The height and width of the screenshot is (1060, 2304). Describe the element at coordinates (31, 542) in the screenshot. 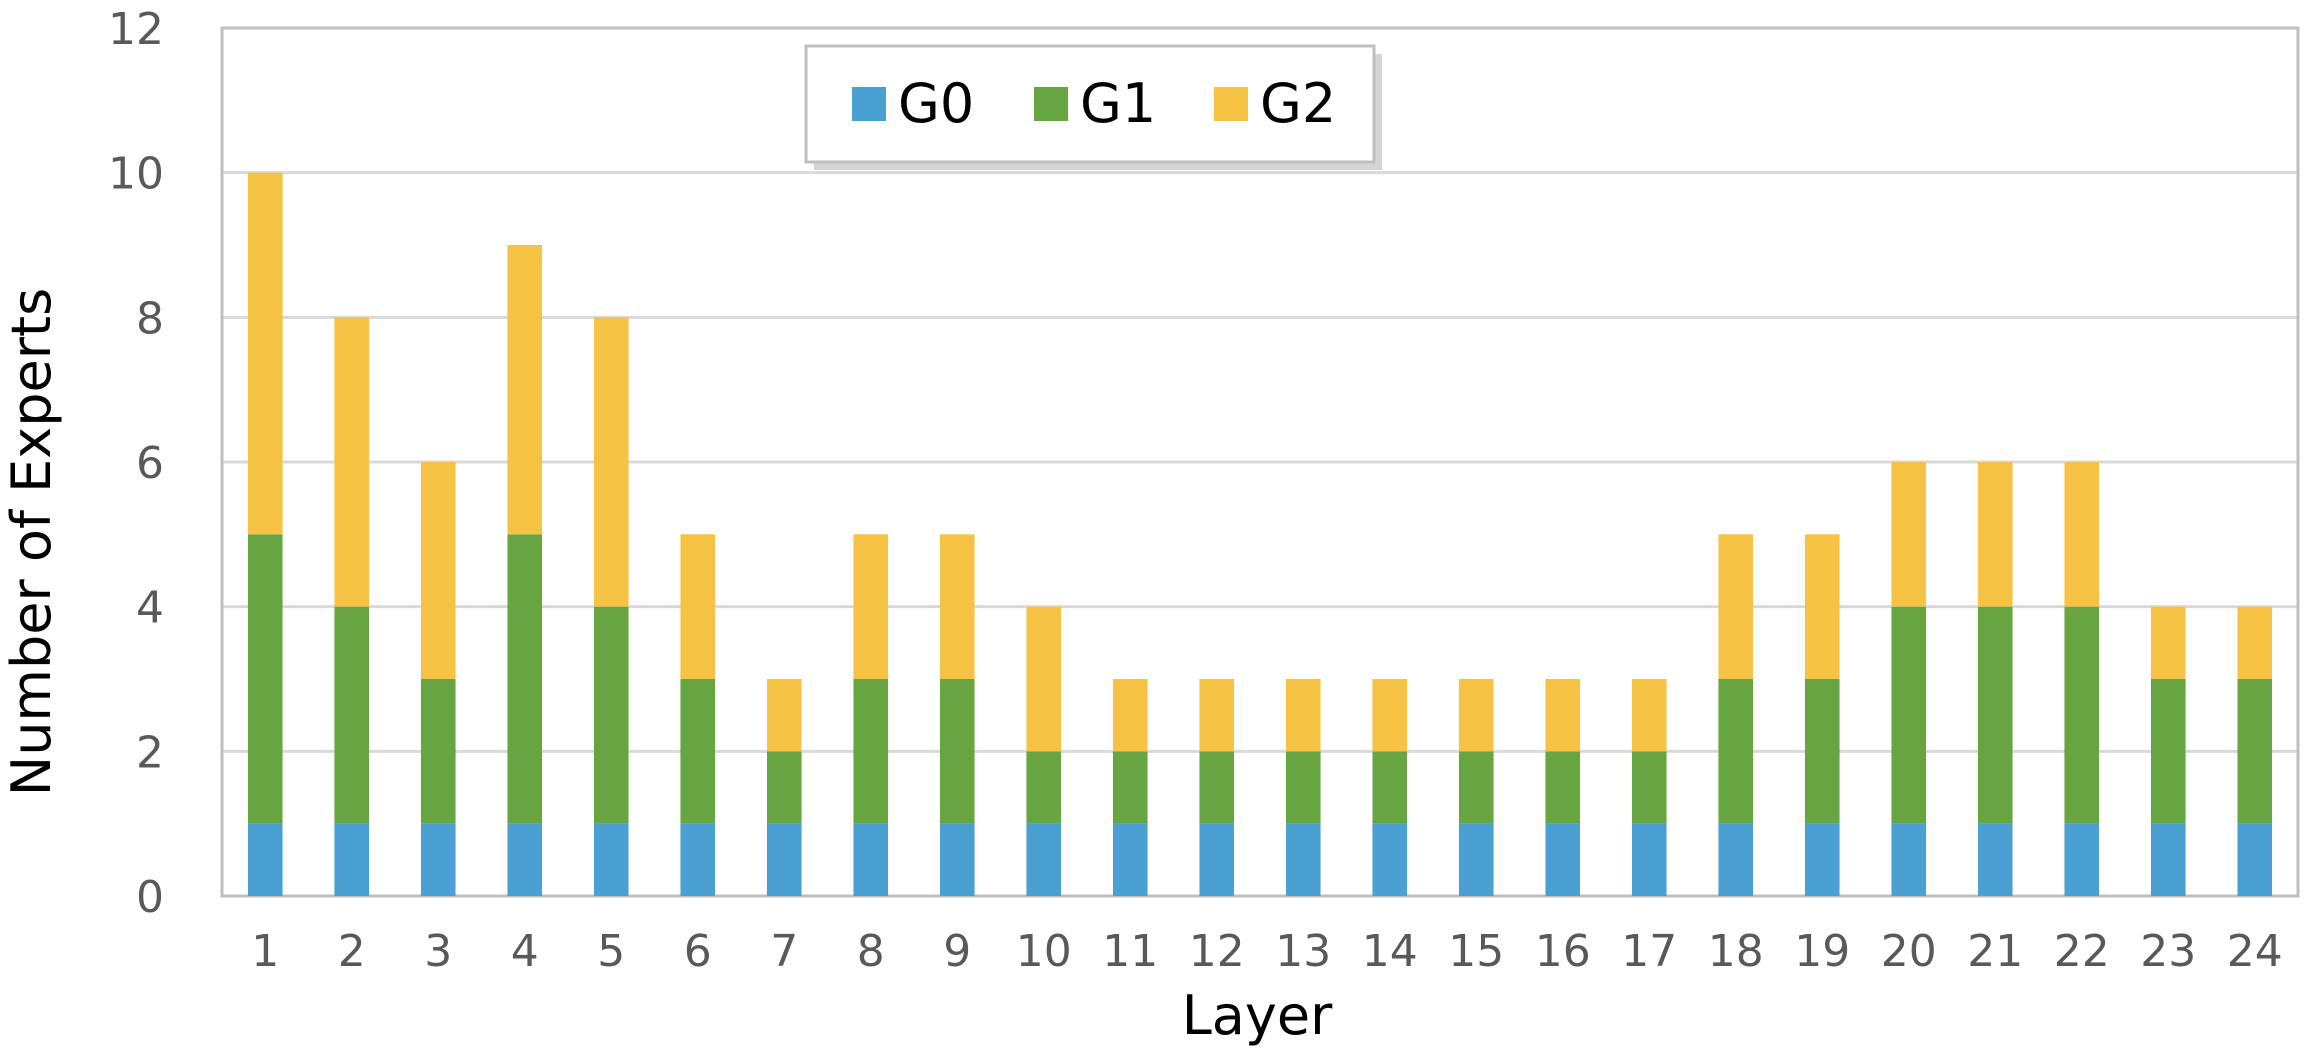

I see `y-axis-title: Number of Experts` at that location.